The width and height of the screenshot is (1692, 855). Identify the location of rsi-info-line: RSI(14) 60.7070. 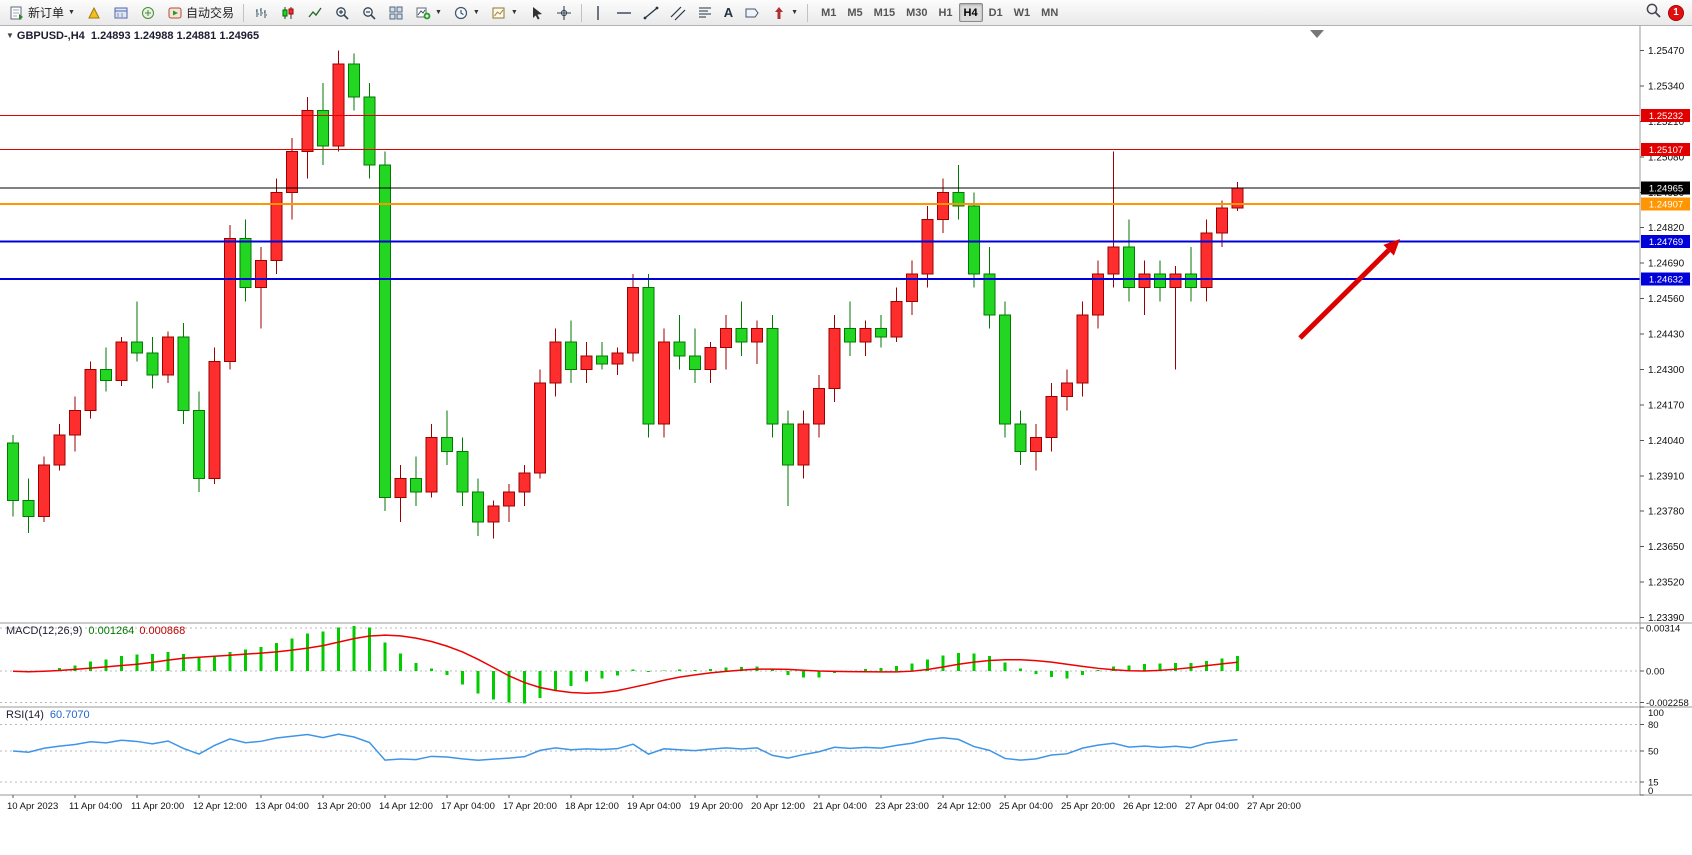
(48, 715).